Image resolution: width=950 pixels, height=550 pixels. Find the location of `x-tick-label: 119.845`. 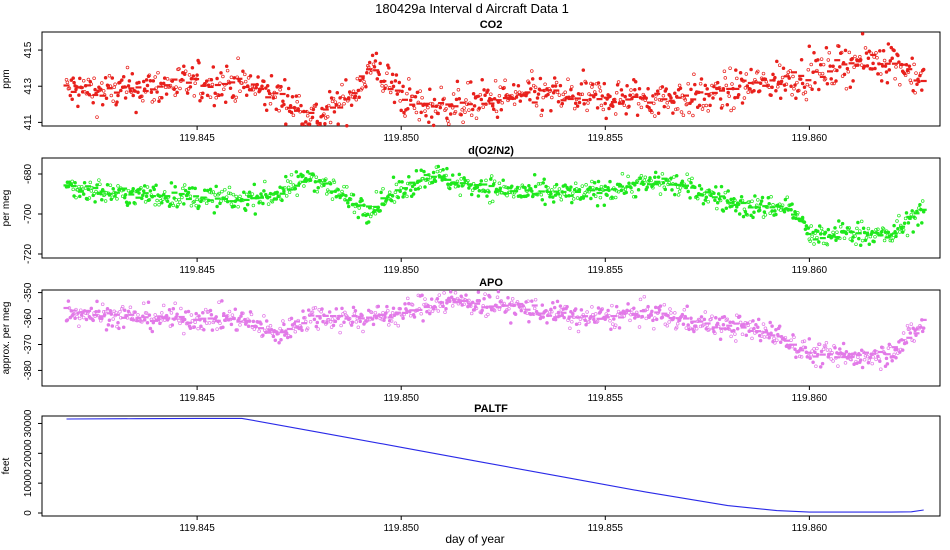

x-tick-label: 119.845 is located at coordinates (197, 398).